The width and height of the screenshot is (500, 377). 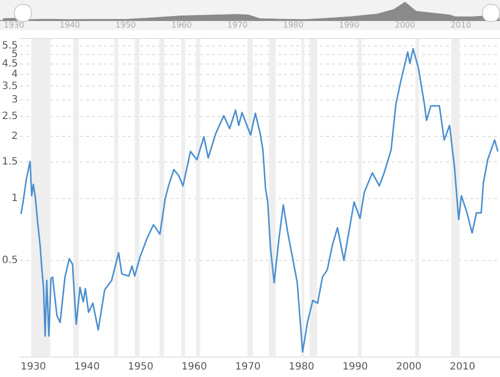 What do you see at coordinates (15, 136) in the screenshot?
I see `y-tick-label: 2` at bounding box center [15, 136].